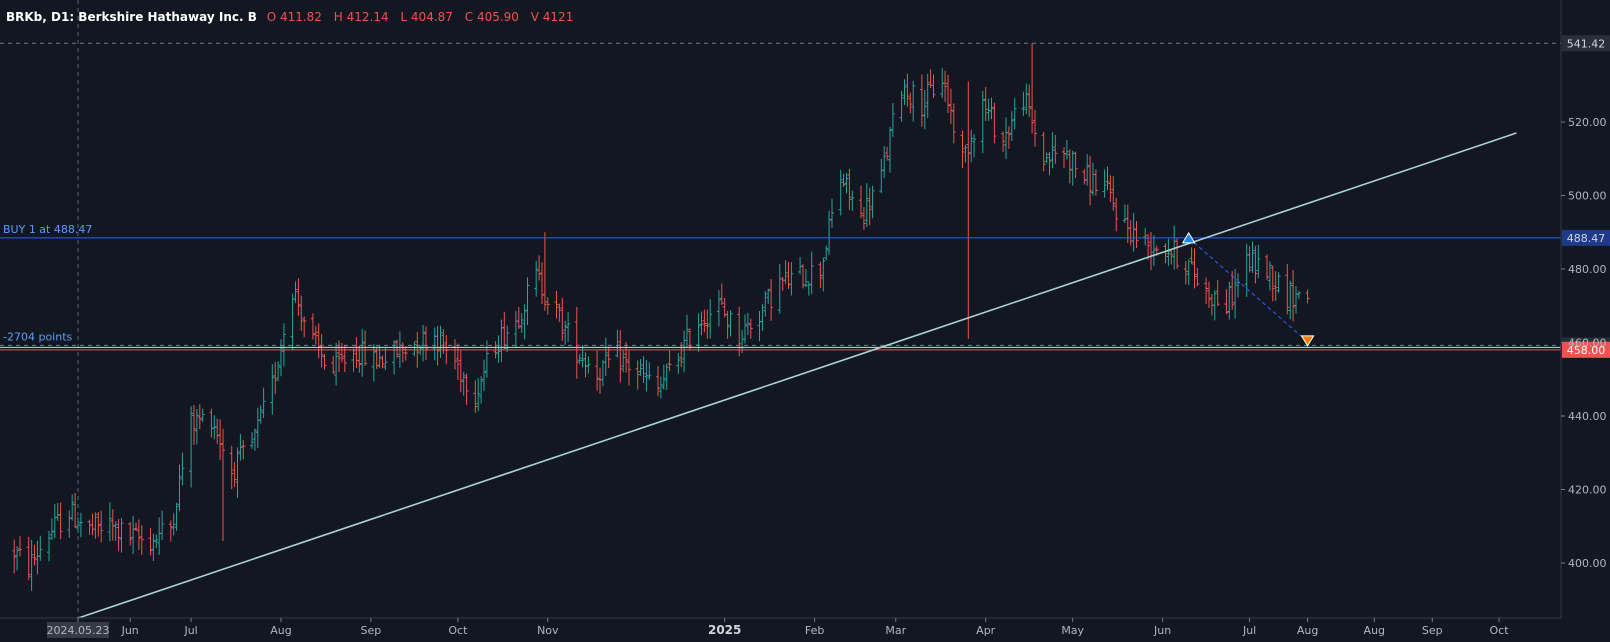 This screenshot has height=642, width=1610. What do you see at coordinates (986, 630) in the screenshot?
I see `time-tick-label: Apr` at bounding box center [986, 630].